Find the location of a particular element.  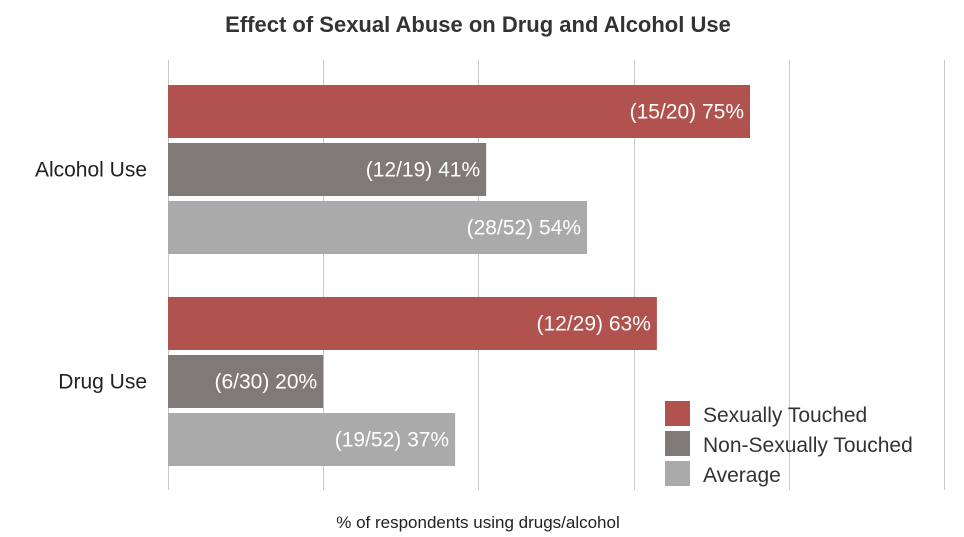

bar-label-0-1: (12/19) 41% is located at coordinates (423, 170).